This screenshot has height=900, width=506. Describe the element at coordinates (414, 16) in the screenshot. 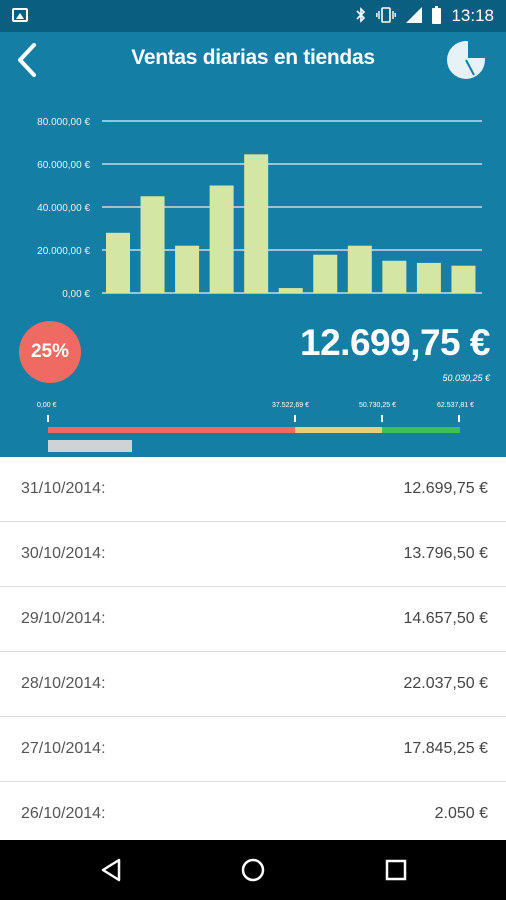

I see `signal-icon` at that location.